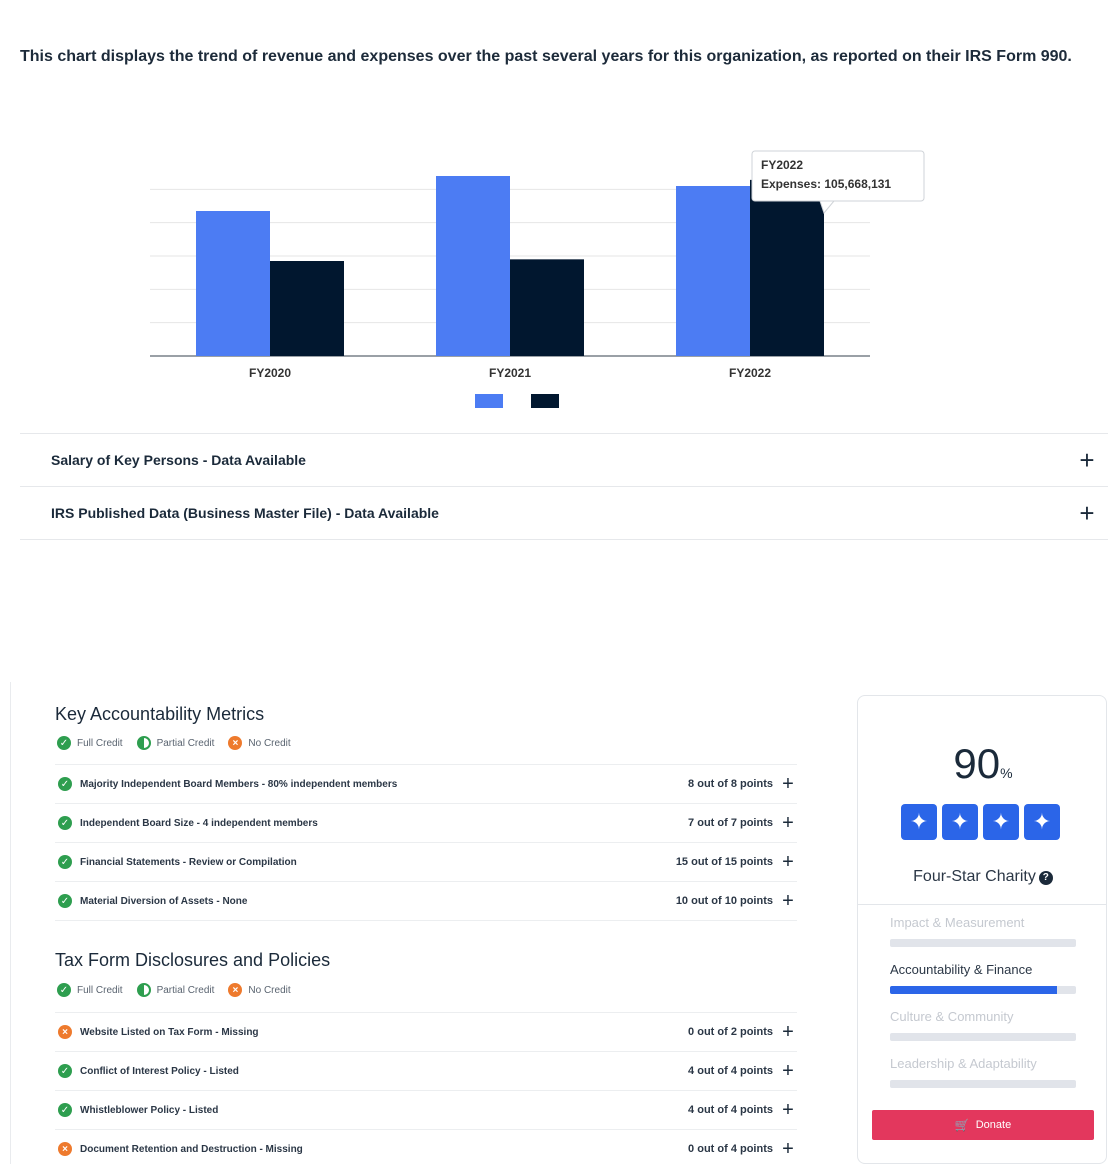 This screenshot has width=1114, height=1164. I want to click on tooltip-value: Expenses: 105,668,131, so click(826, 184).